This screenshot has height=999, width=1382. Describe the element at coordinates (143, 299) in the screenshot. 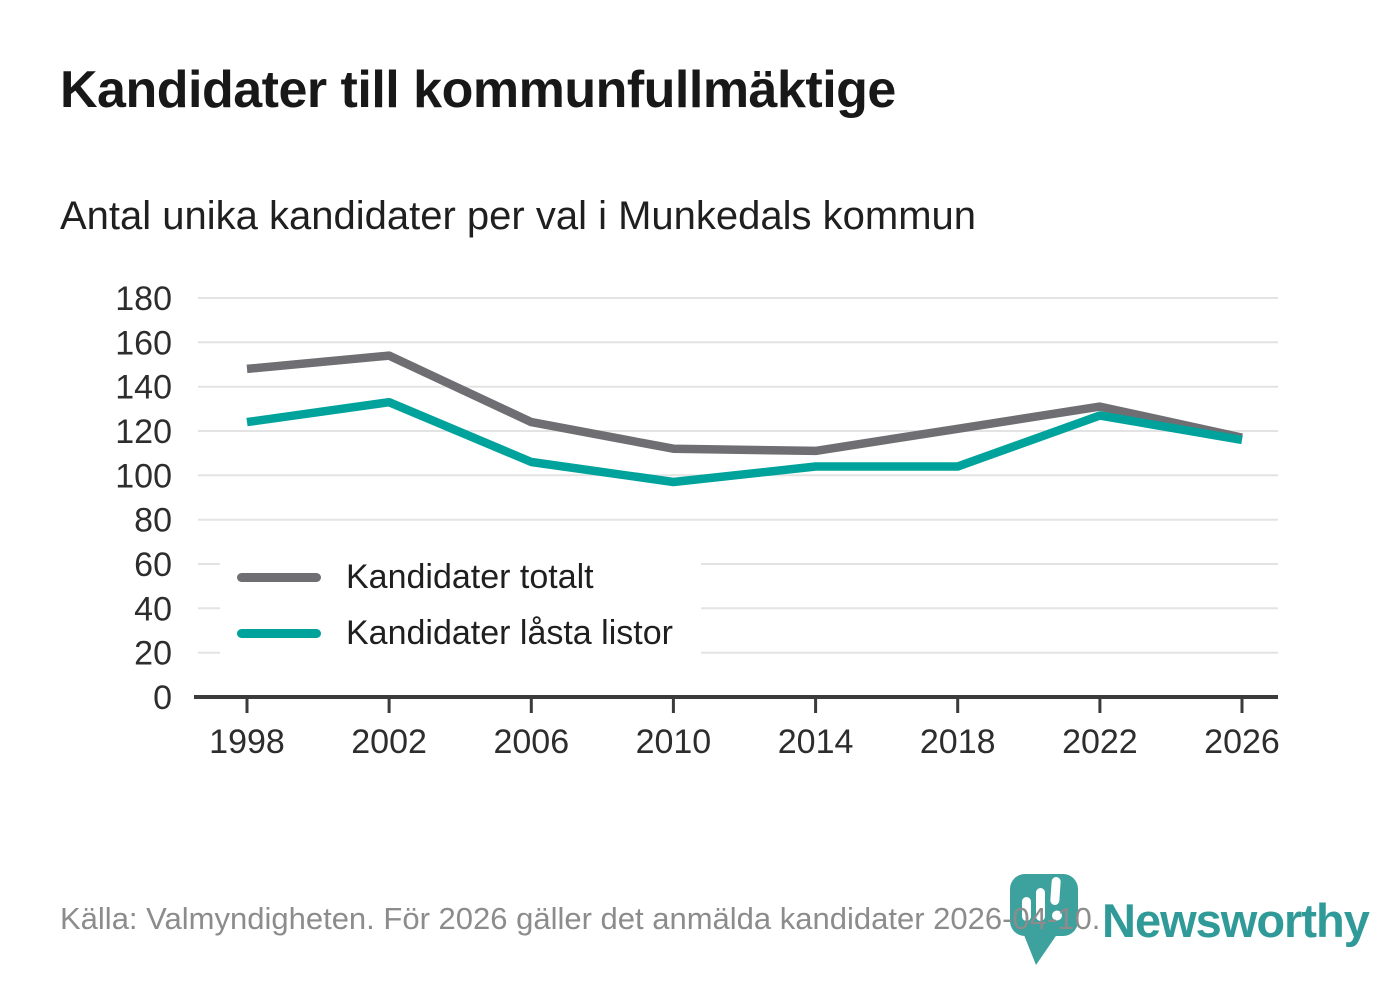

I see `y-axis-label: 180` at that location.